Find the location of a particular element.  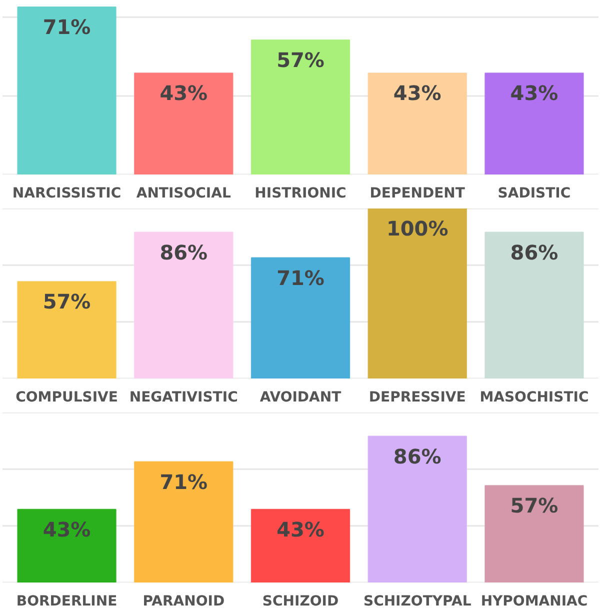

x-tick-label: ANTISOCIAL is located at coordinates (183, 194).